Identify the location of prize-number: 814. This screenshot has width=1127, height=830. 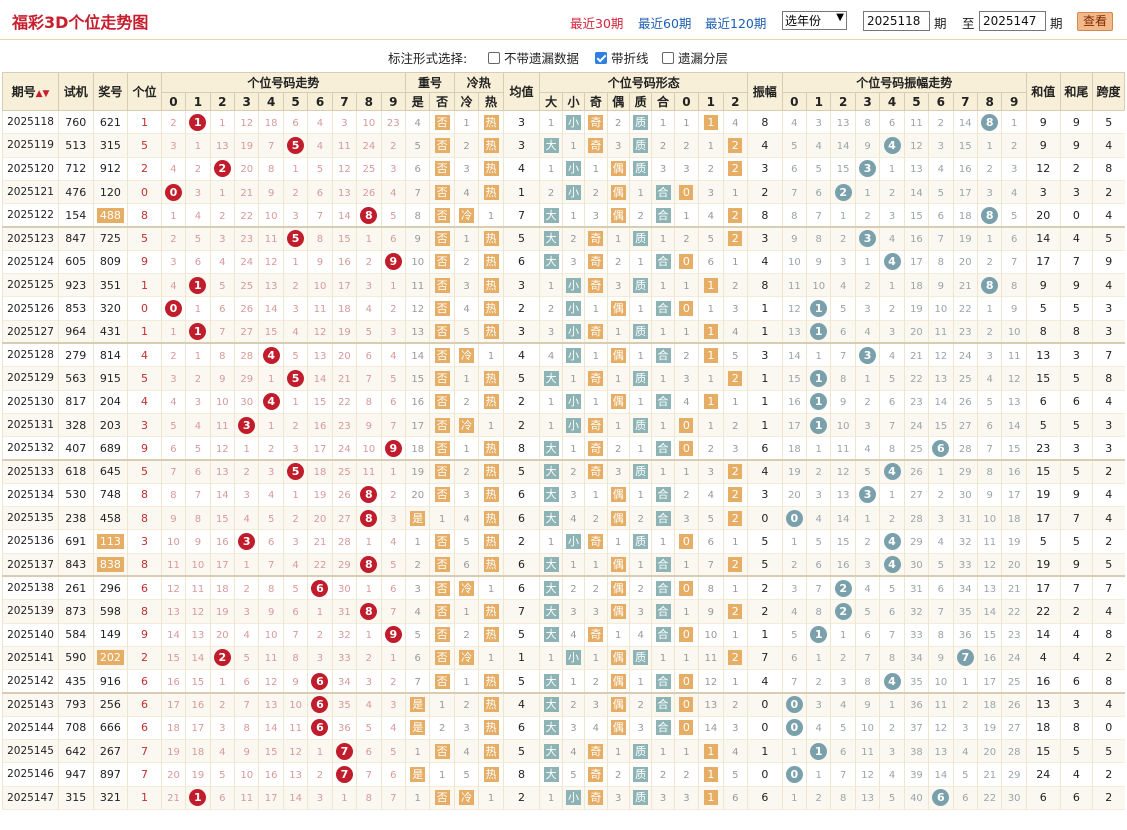
(110, 355).